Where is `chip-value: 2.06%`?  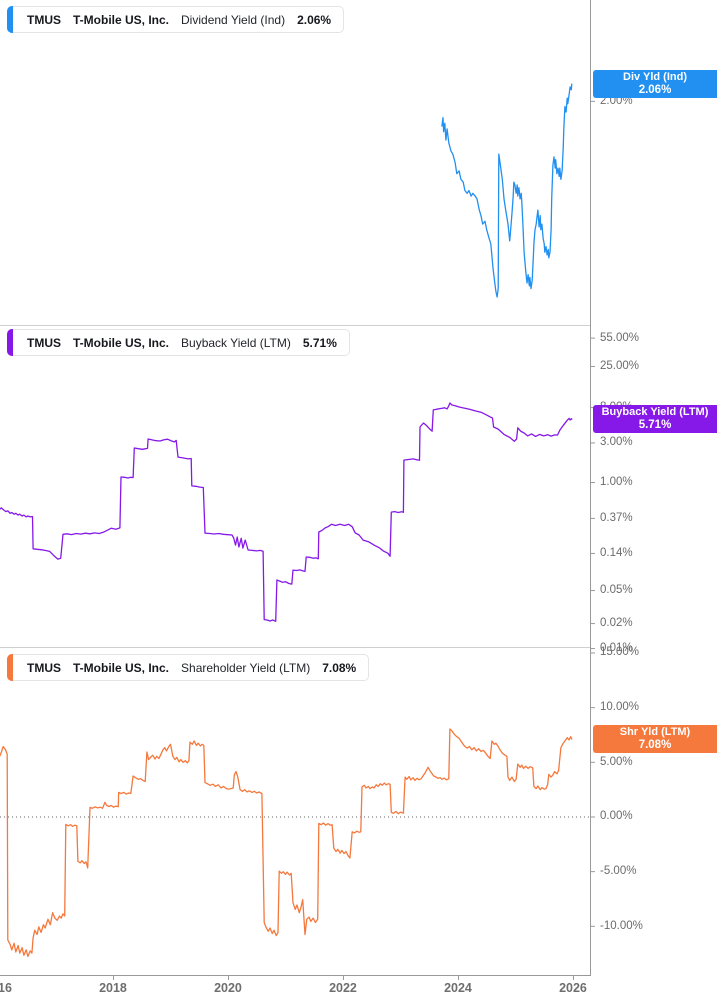
chip-value: 2.06% is located at coordinates (655, 90).